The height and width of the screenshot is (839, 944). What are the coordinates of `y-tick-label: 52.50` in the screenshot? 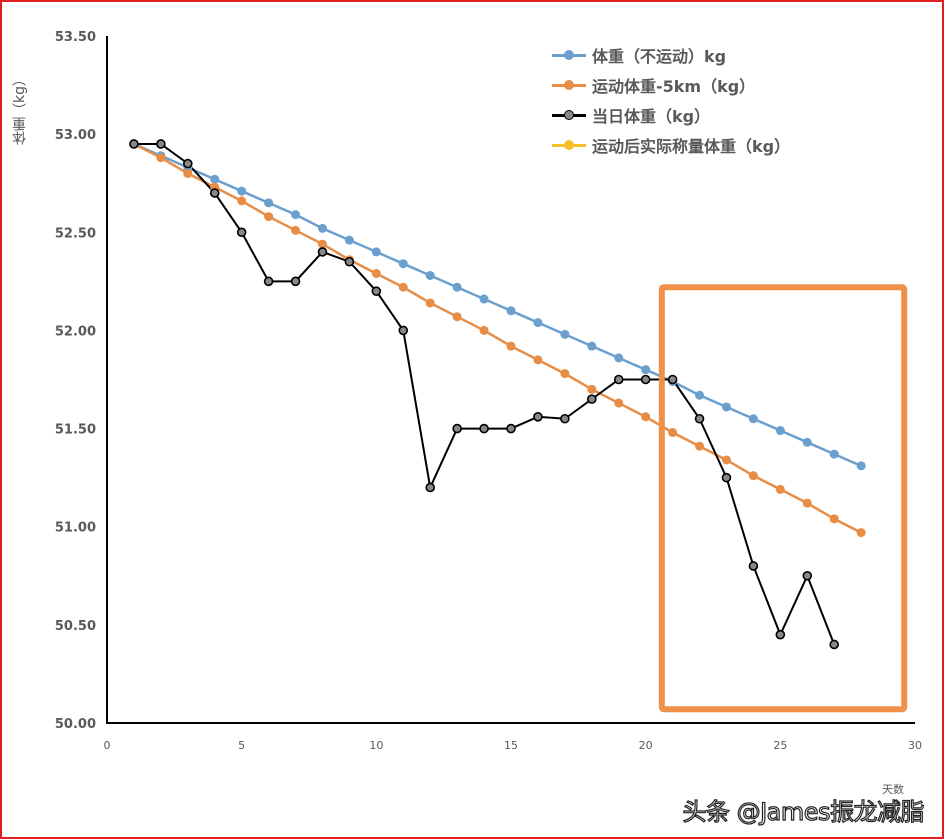 It's located at (75, 233).